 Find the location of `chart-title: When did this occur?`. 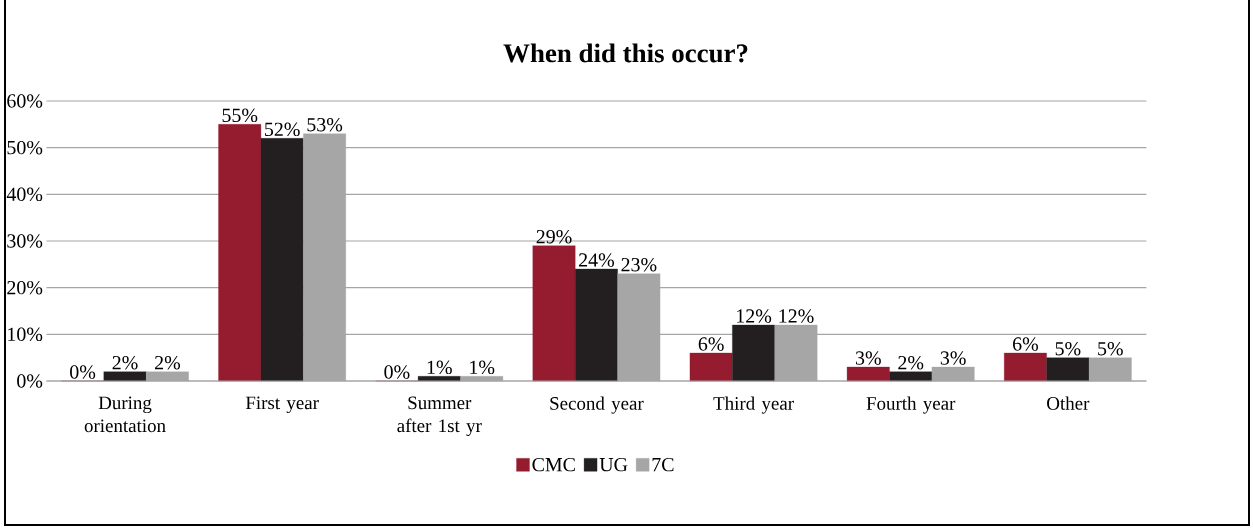

chart-title: When did this occur? is located at coordinates (625, 53).